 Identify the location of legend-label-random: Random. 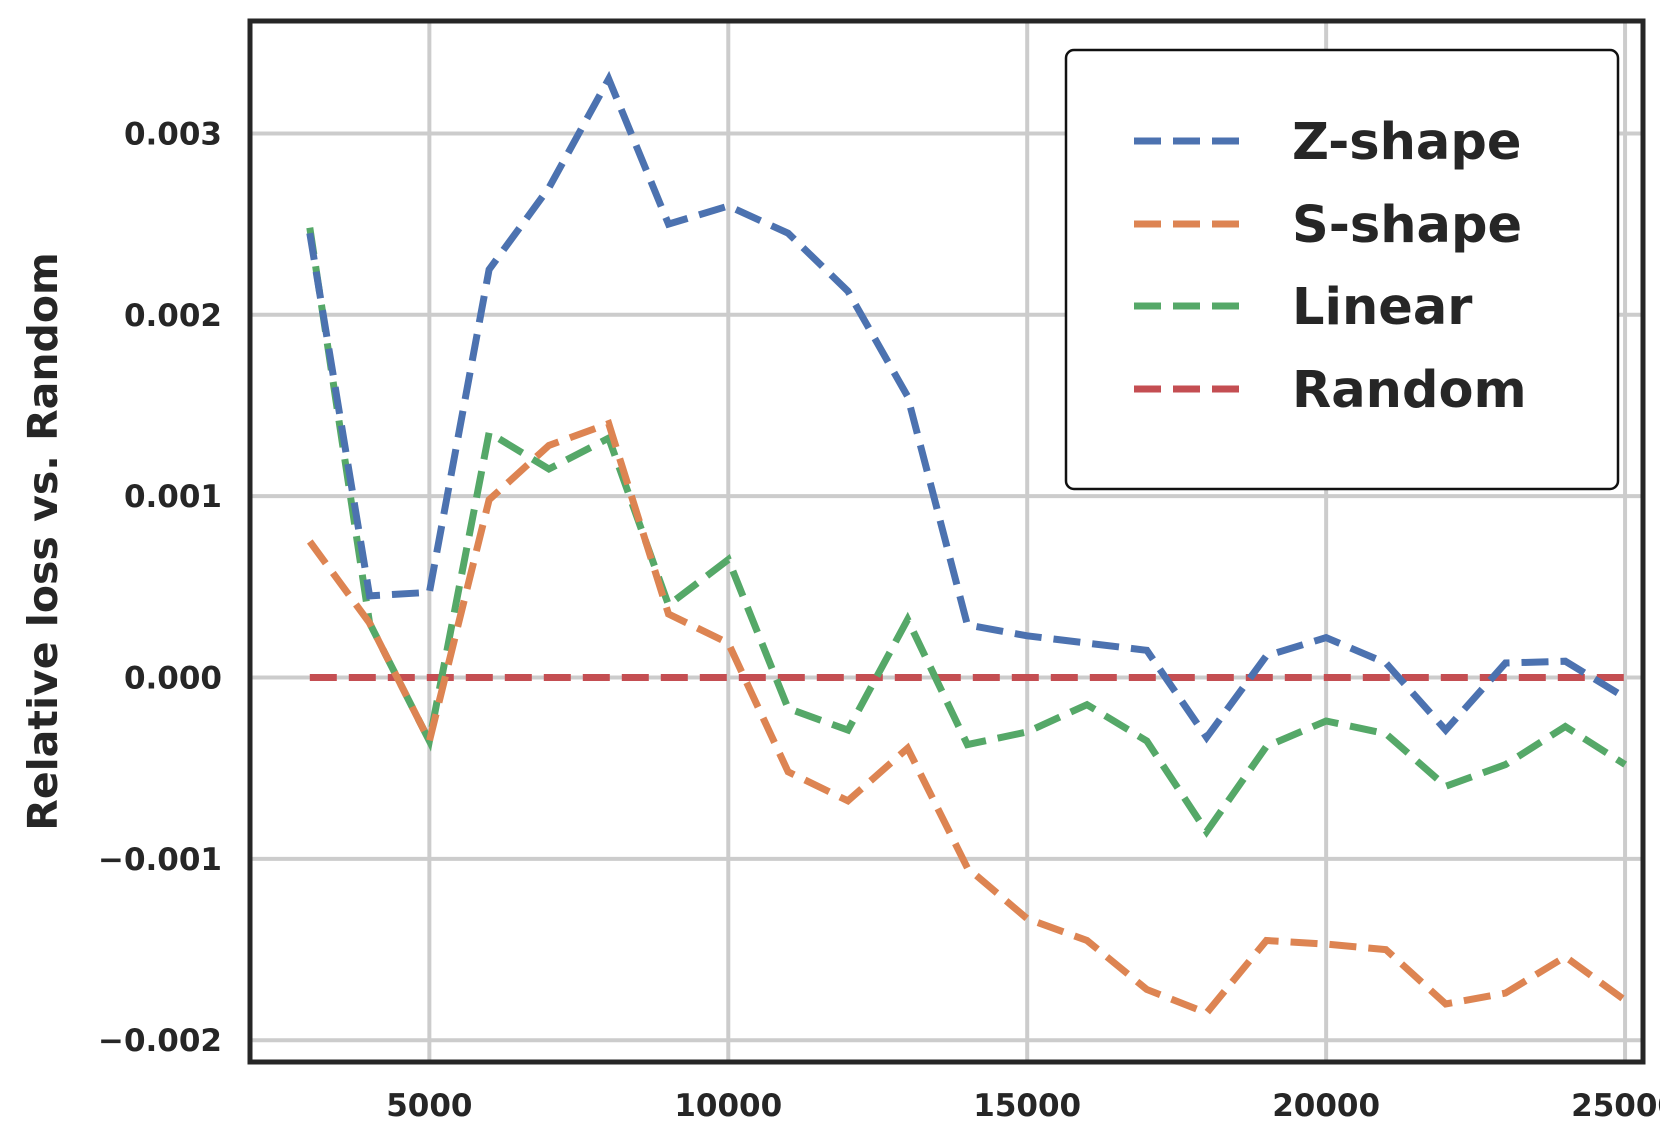
(1409, 390).